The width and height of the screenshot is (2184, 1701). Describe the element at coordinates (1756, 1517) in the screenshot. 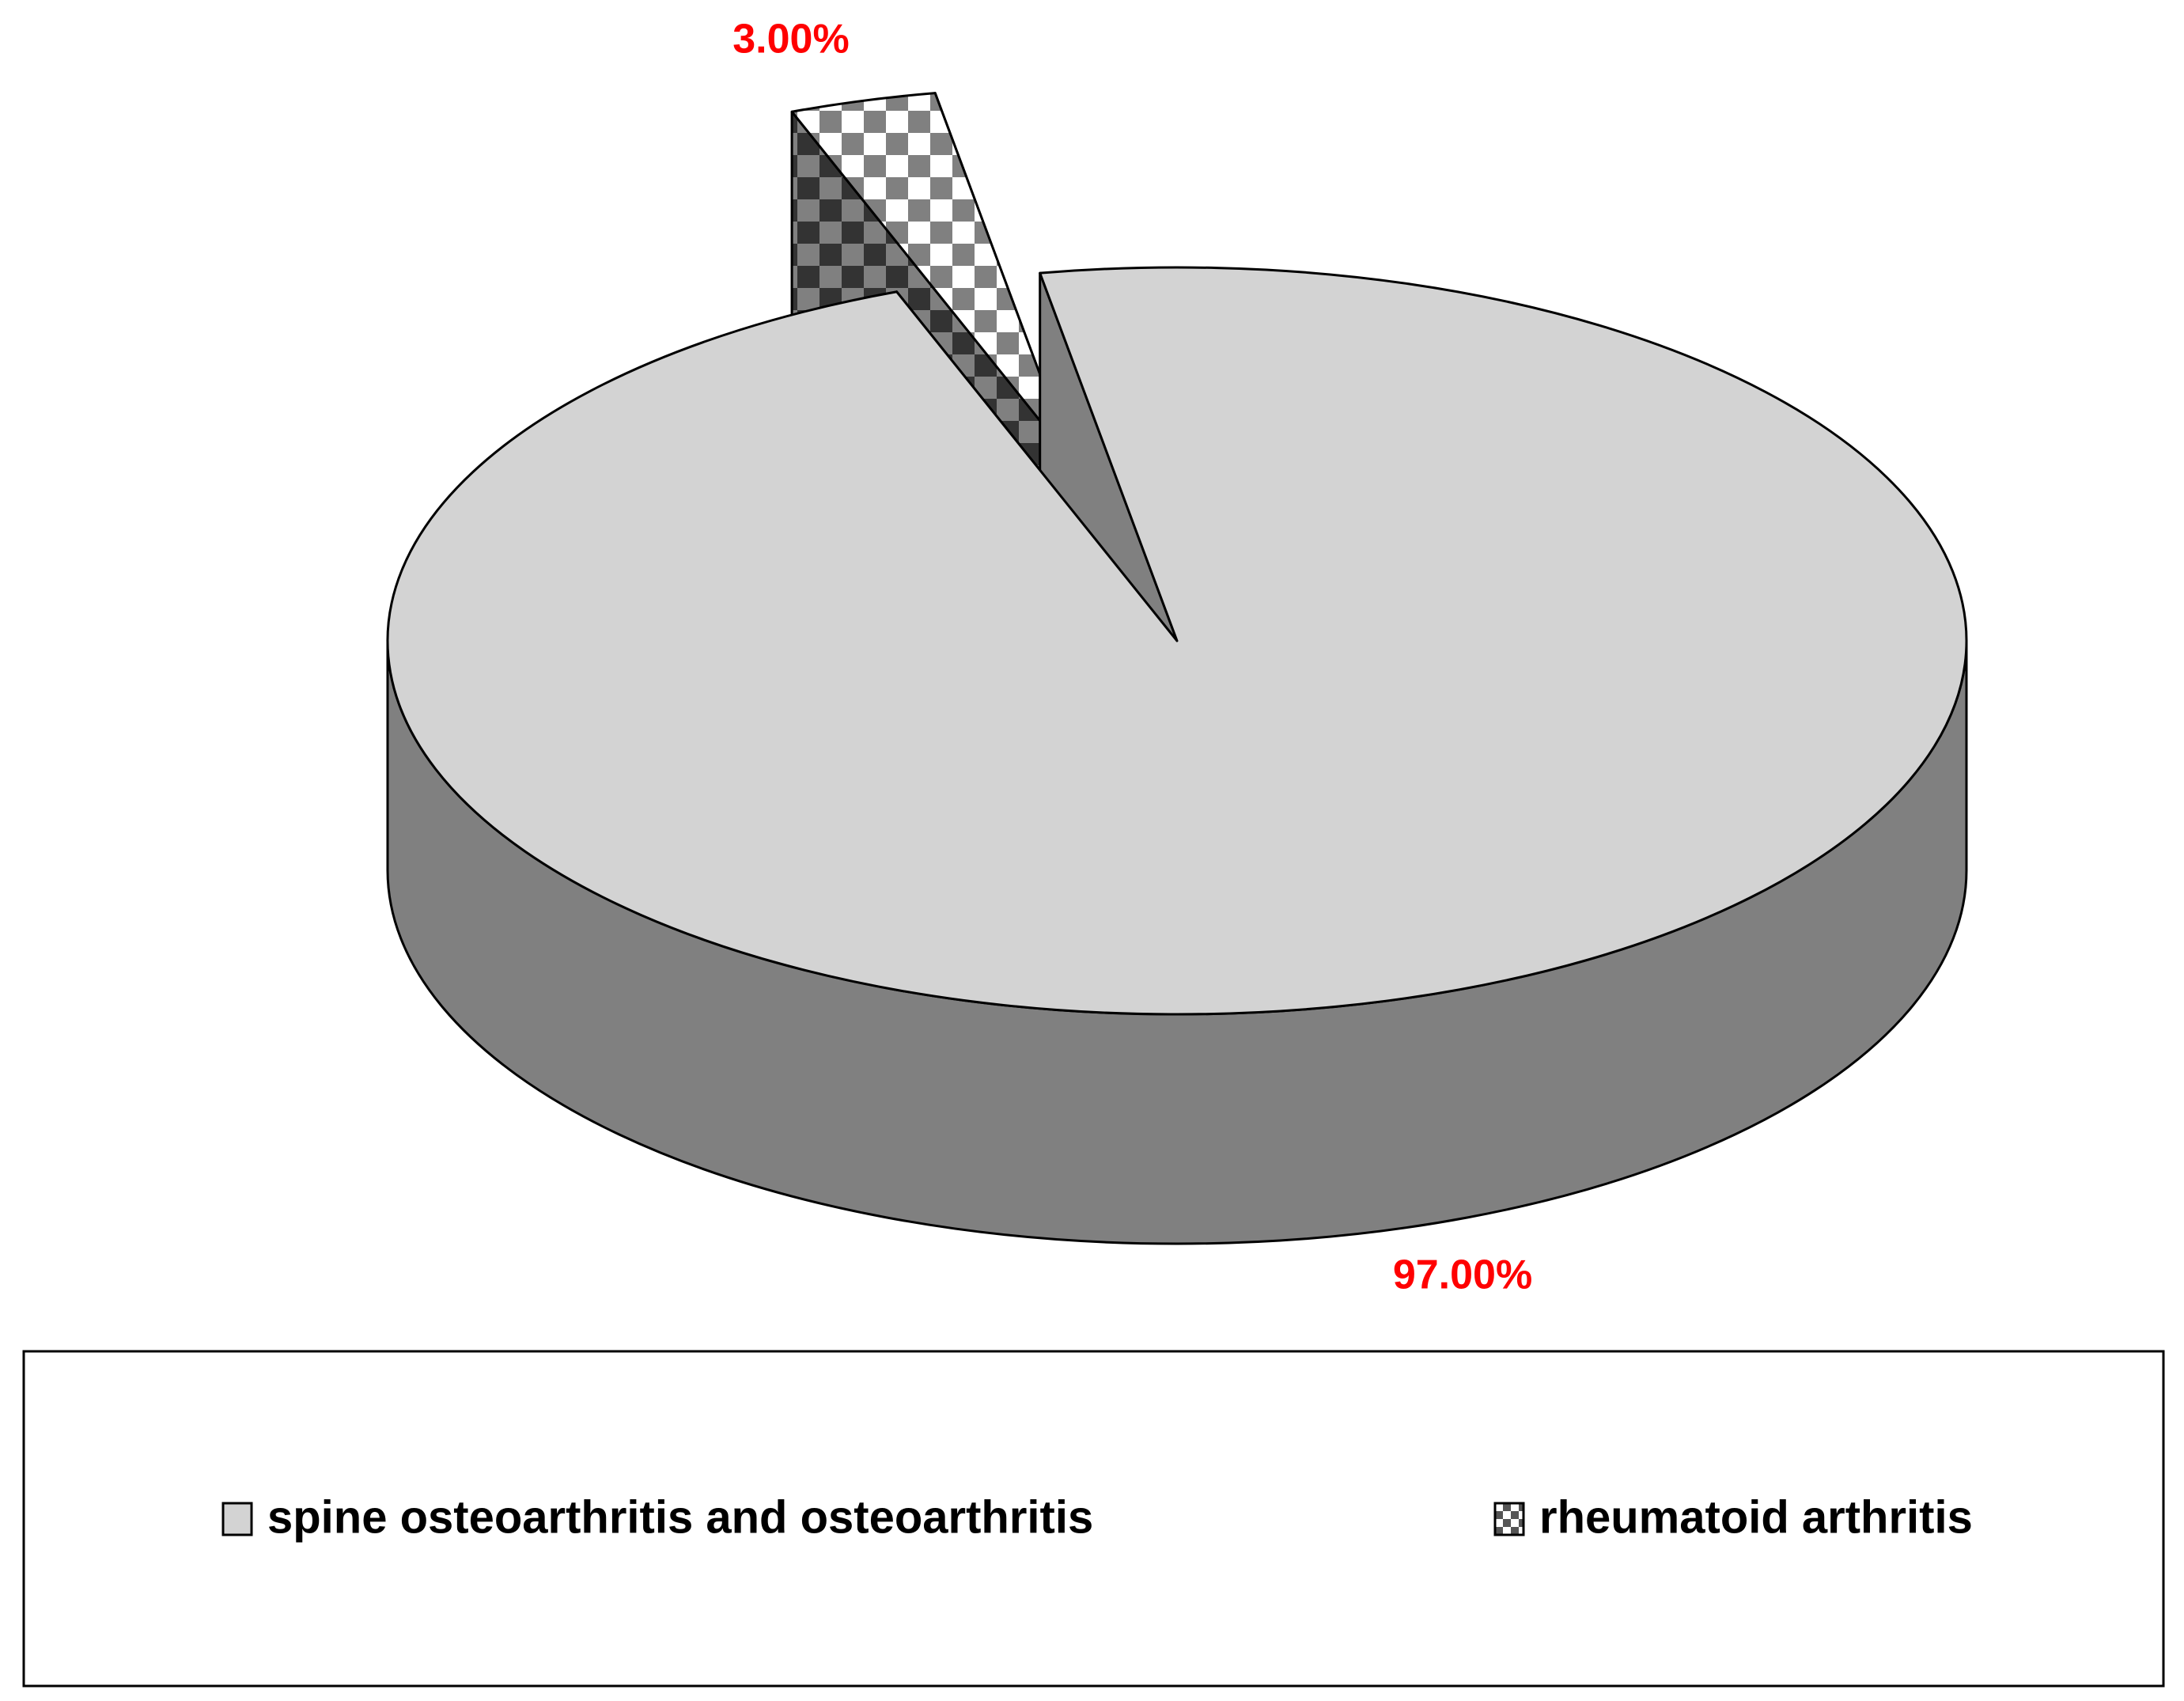

I see `legend-label: rheumatoid arthritis` at that location.